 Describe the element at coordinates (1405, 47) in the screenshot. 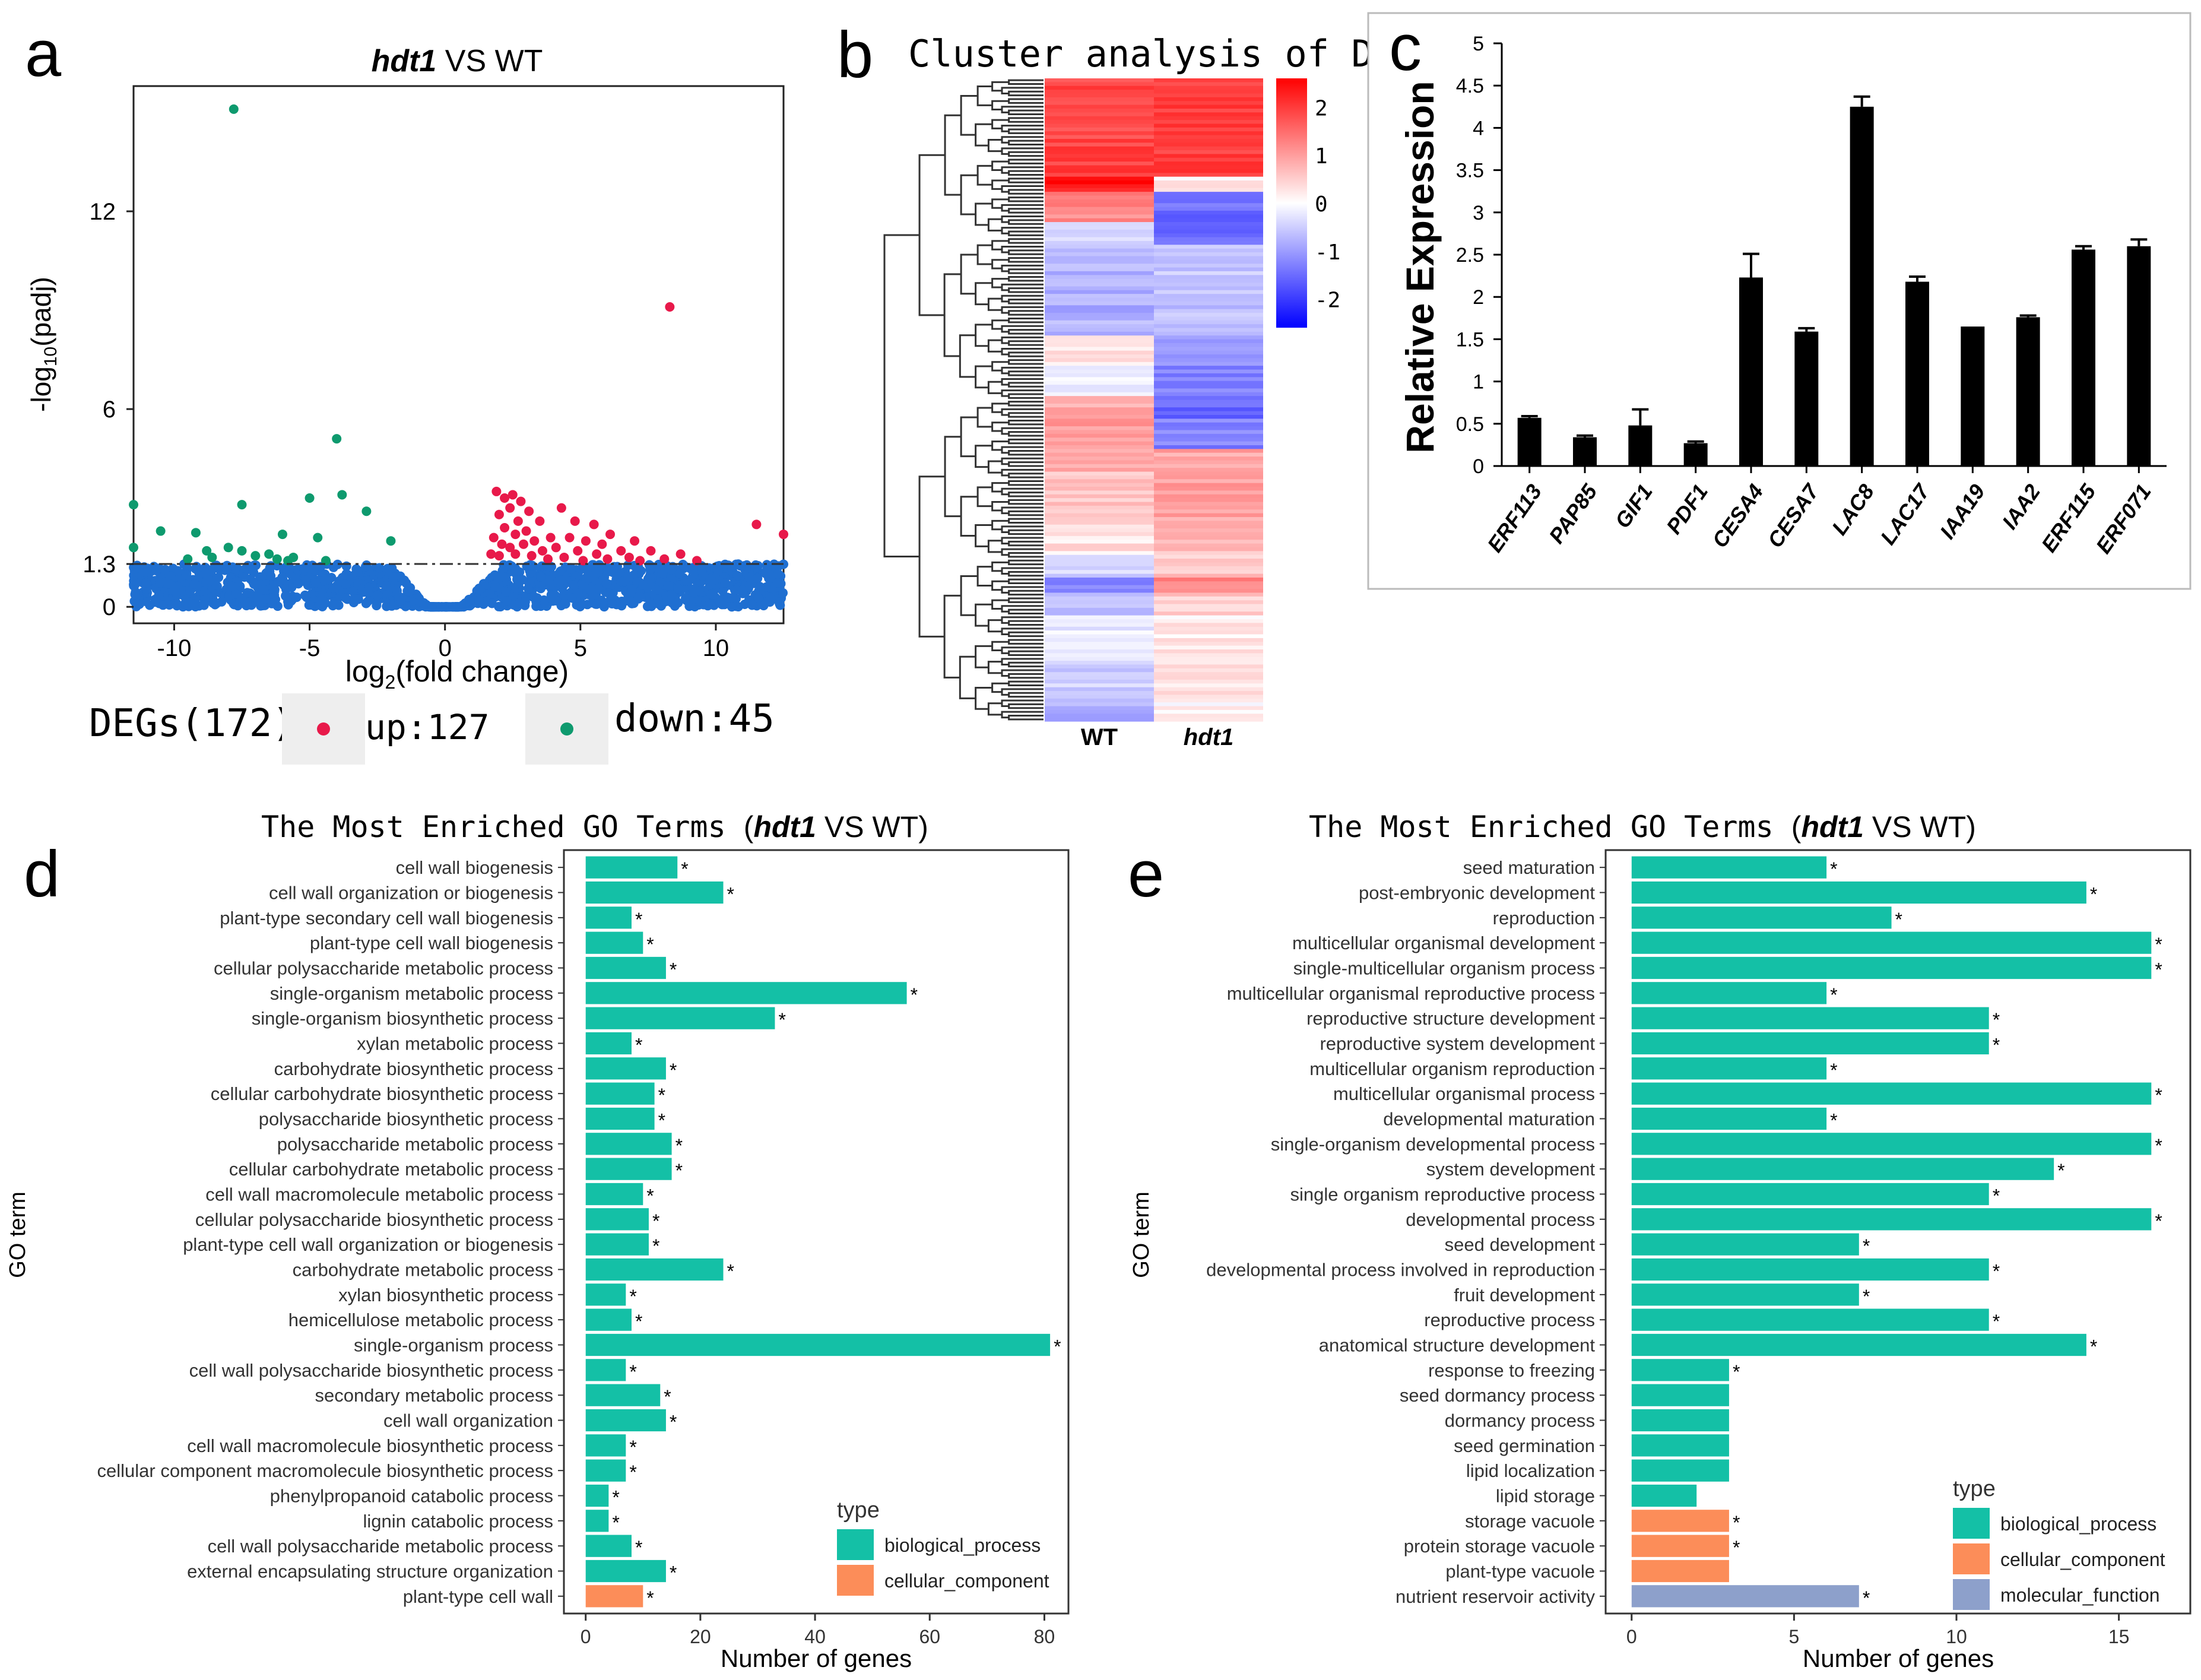

I see `panel-c-letter: c` at that location.